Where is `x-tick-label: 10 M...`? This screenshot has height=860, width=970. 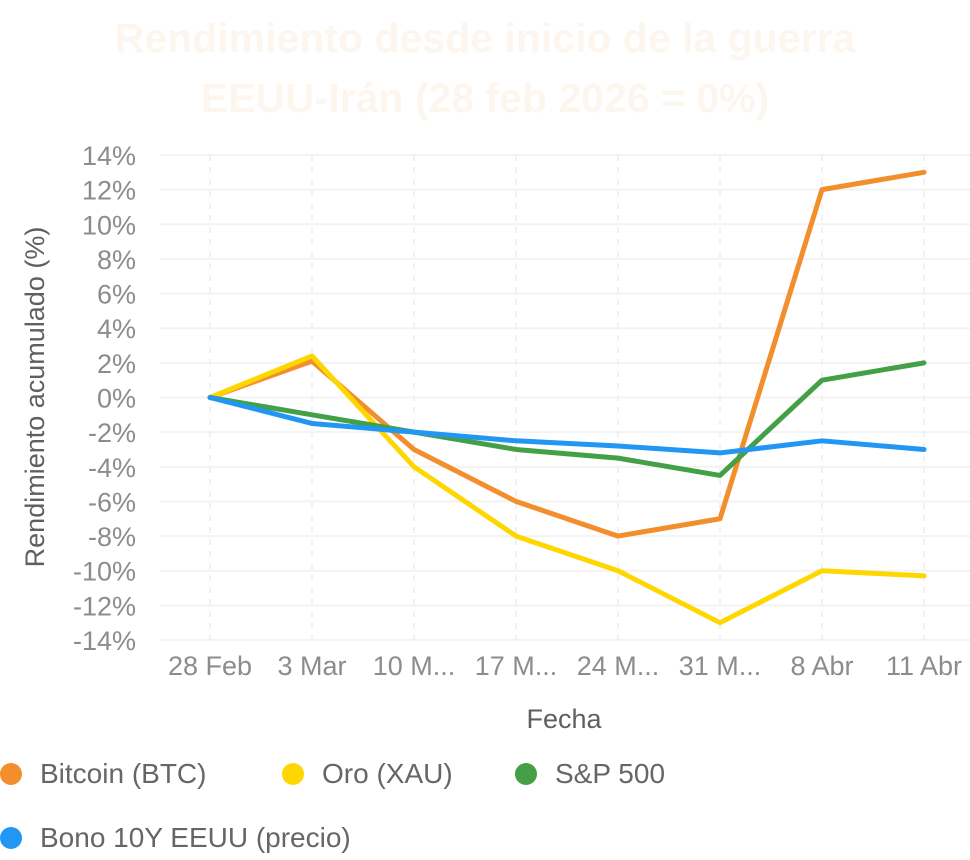 x-tick-label: 10 M... is located at coordinates (414, 666).